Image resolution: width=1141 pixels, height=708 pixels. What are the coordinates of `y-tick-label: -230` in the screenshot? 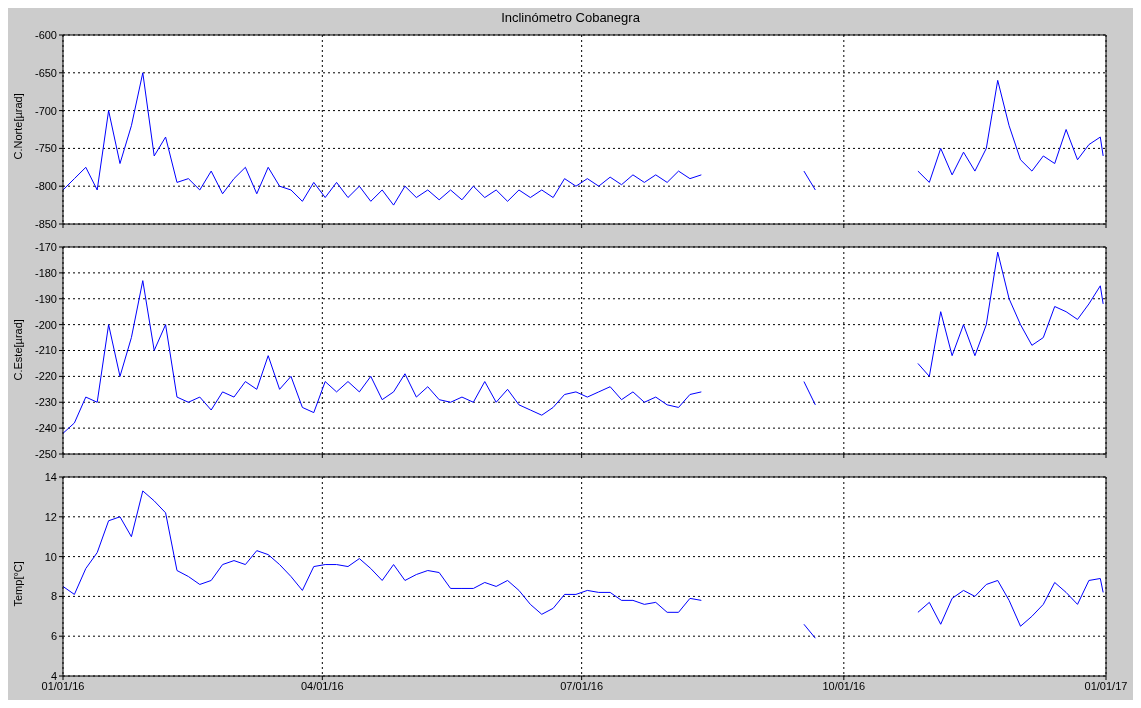 It's located at (45, 402).